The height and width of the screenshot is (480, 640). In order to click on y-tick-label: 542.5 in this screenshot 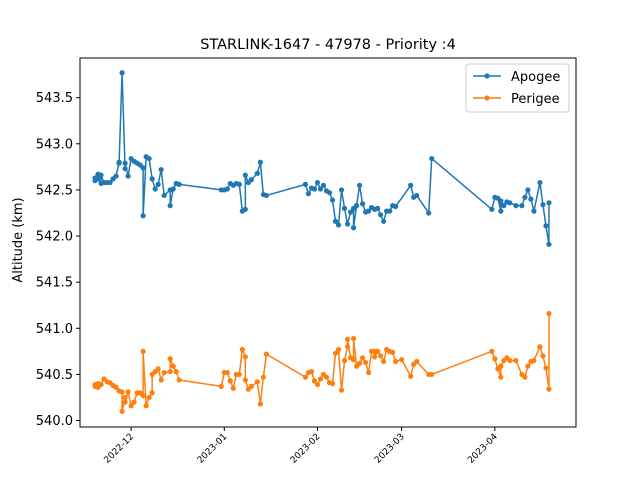, I will do `click(54, 190)`.